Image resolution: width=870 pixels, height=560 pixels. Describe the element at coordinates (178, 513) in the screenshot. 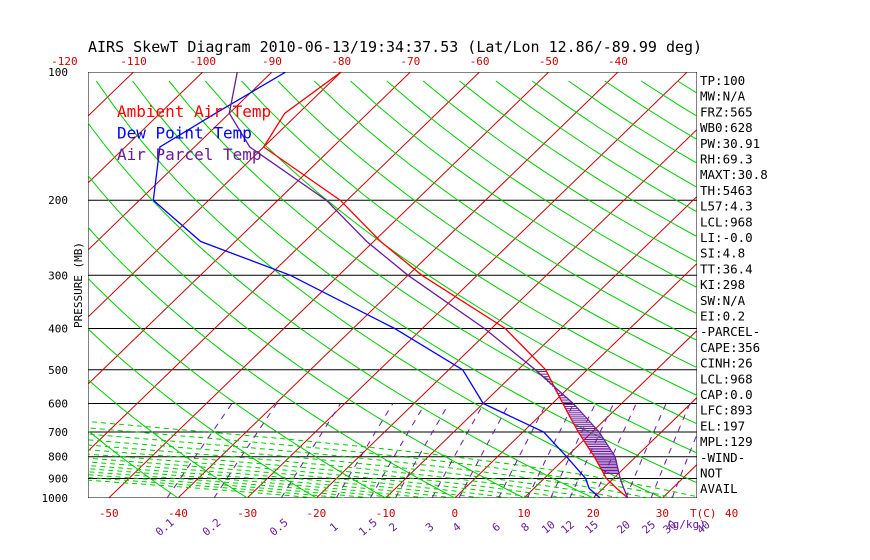

I see `bottom-temp-tick-label: -40` at that location.